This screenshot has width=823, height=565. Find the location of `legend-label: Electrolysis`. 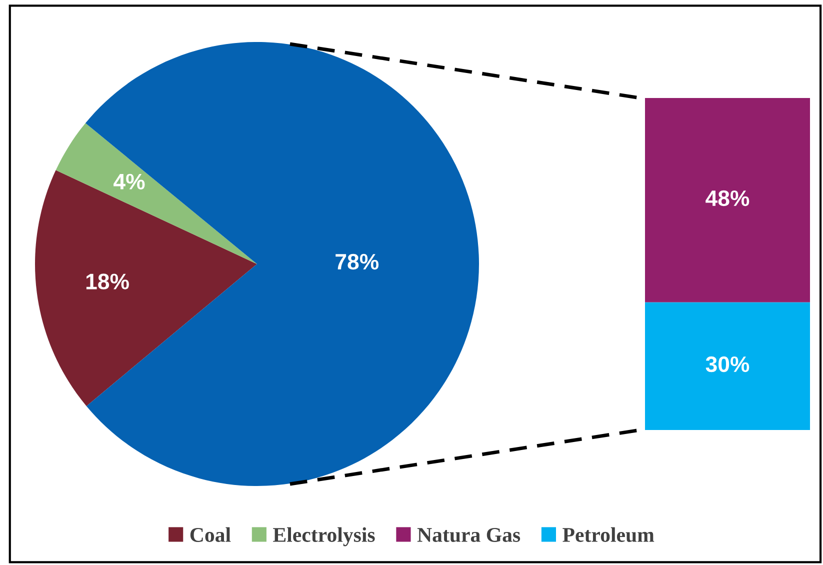

legend-label: Electrolysis is located at coordinates (324, 536).